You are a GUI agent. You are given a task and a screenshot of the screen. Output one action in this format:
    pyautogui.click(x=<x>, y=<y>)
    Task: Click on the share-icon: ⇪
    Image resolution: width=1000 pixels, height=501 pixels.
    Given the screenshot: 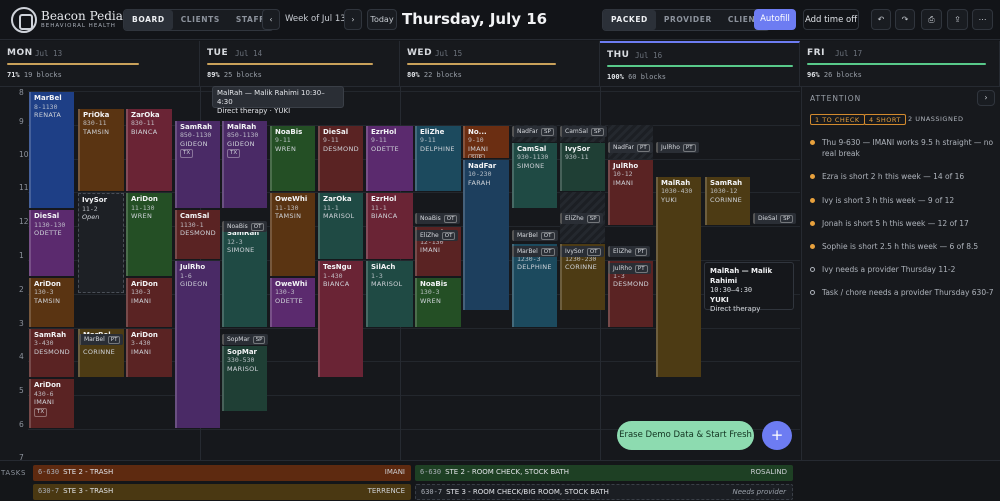 What is the action you would take?
    pyautogui.click(x=957, y=19)
    